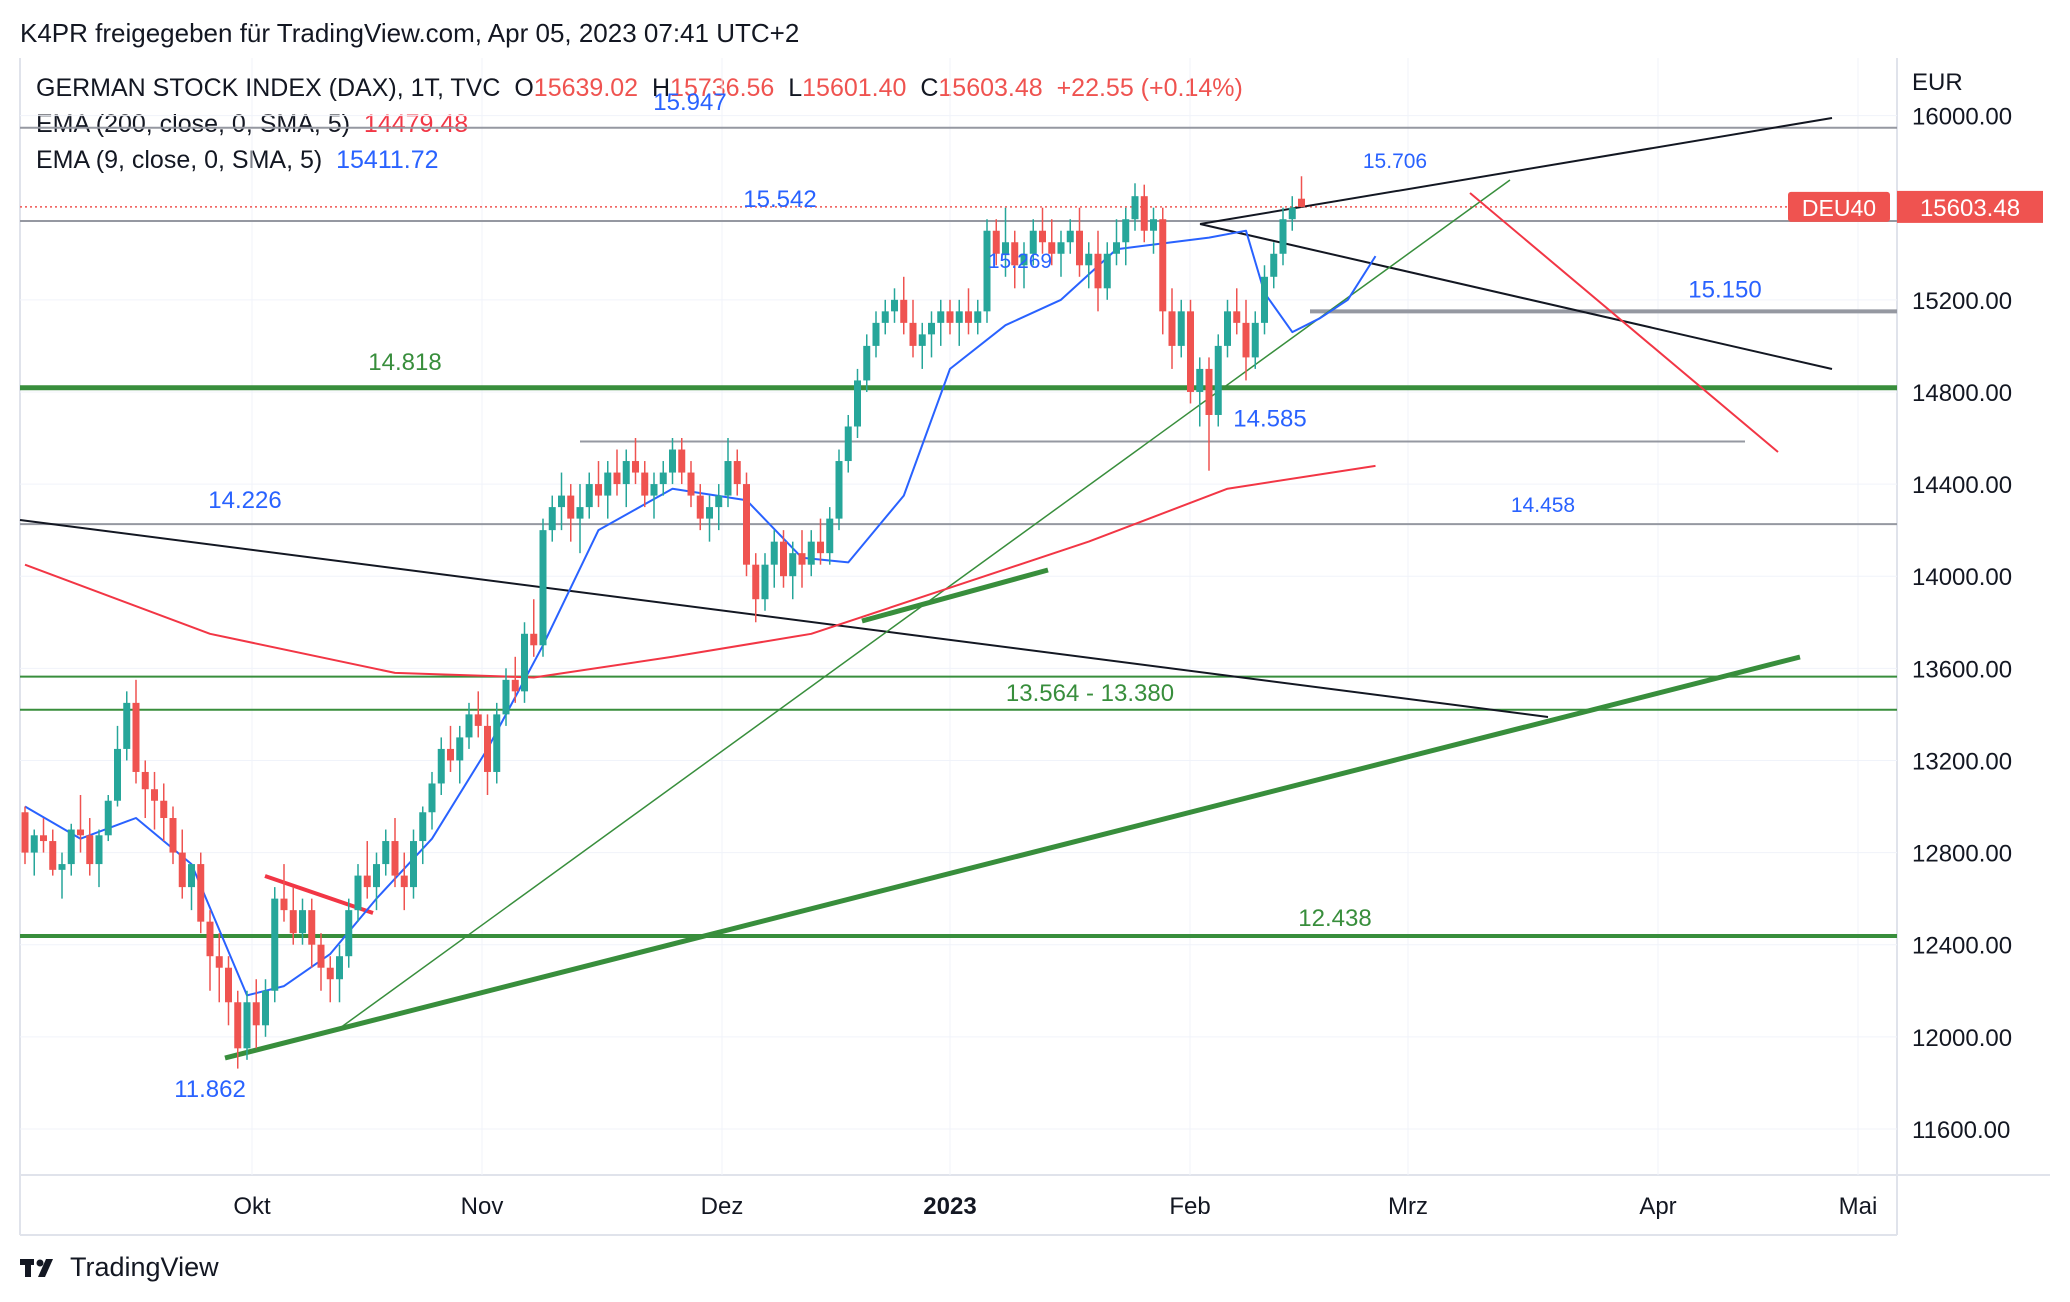  What do you see at coordinates (854, 88) in the screenshot?
I see `legend-low: 15601.40` at bounding box center [854, 88].